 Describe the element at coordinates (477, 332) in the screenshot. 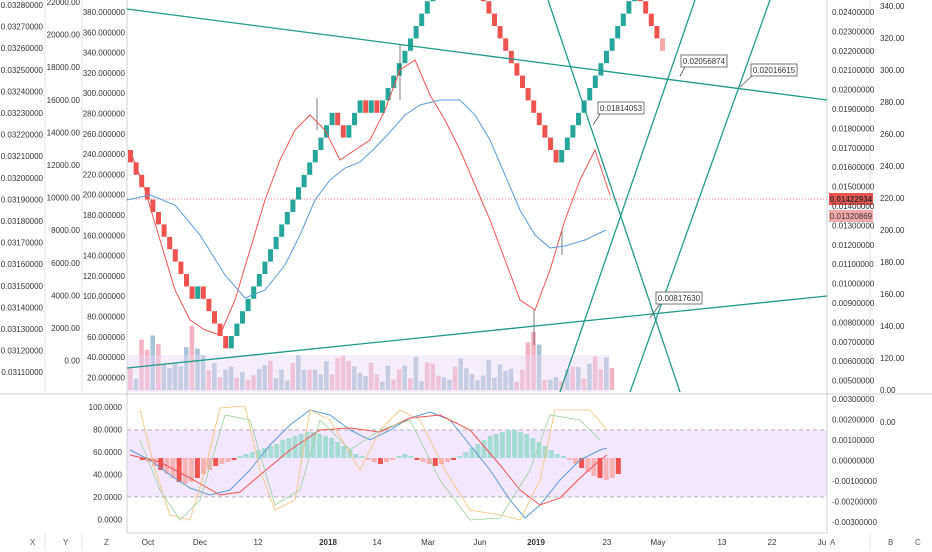

I see `trendline-lower` at that location.